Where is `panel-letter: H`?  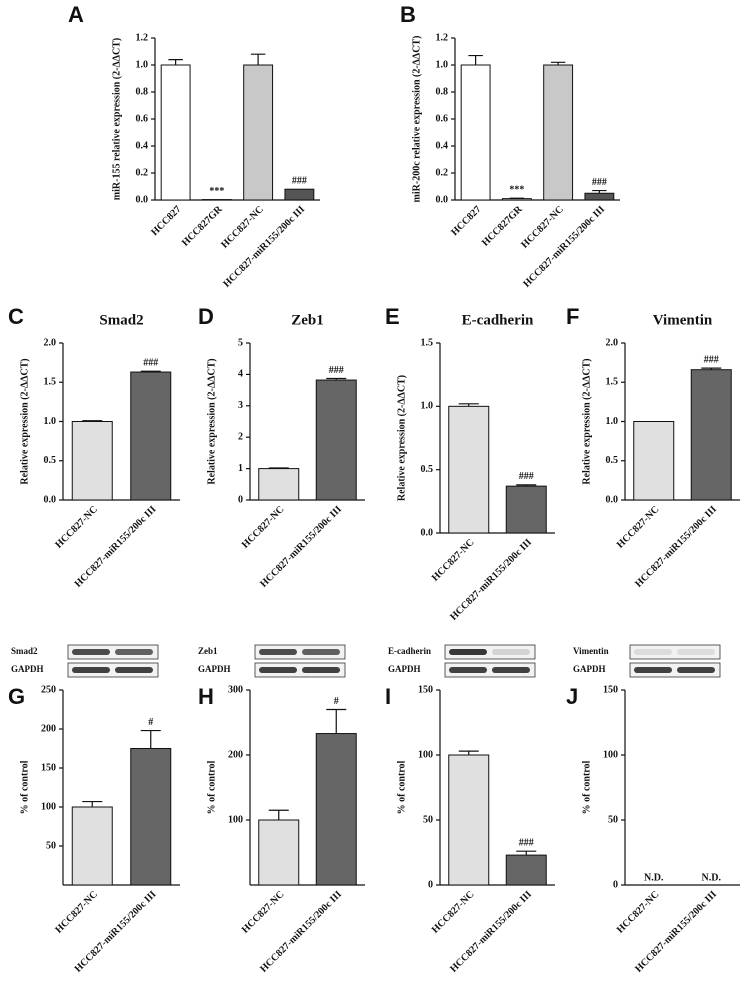 panel-letter: H is located at coordinates (206, 696).